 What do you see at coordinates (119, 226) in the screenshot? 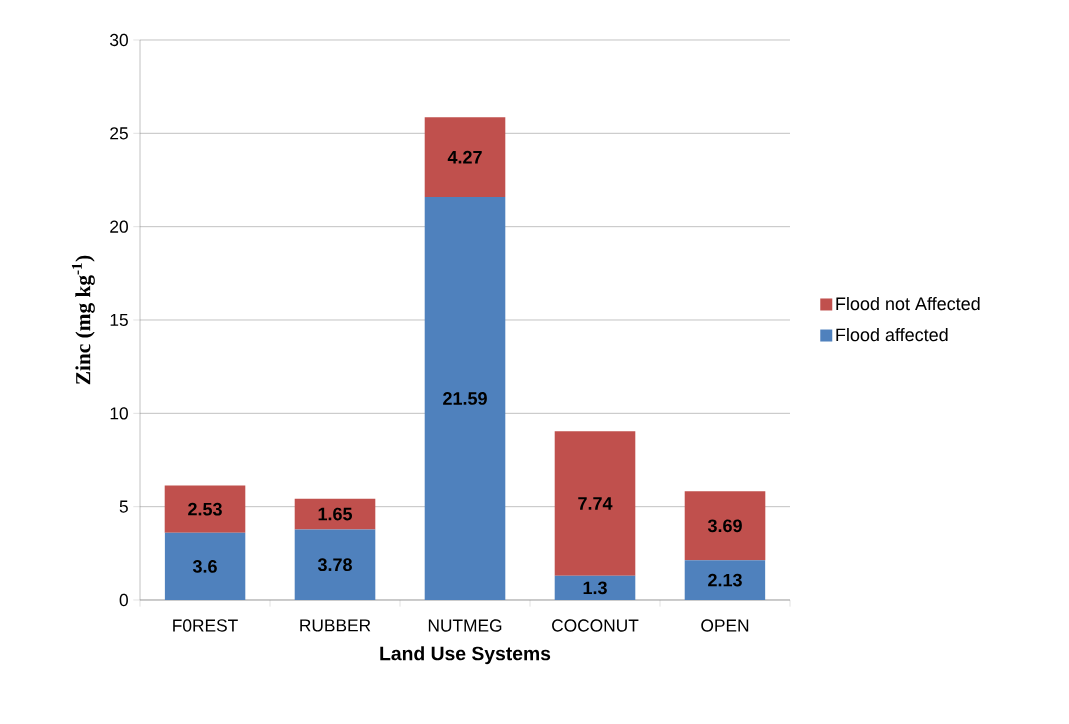
I see `y-tick-label: 20` at bounding box center [119, 226].